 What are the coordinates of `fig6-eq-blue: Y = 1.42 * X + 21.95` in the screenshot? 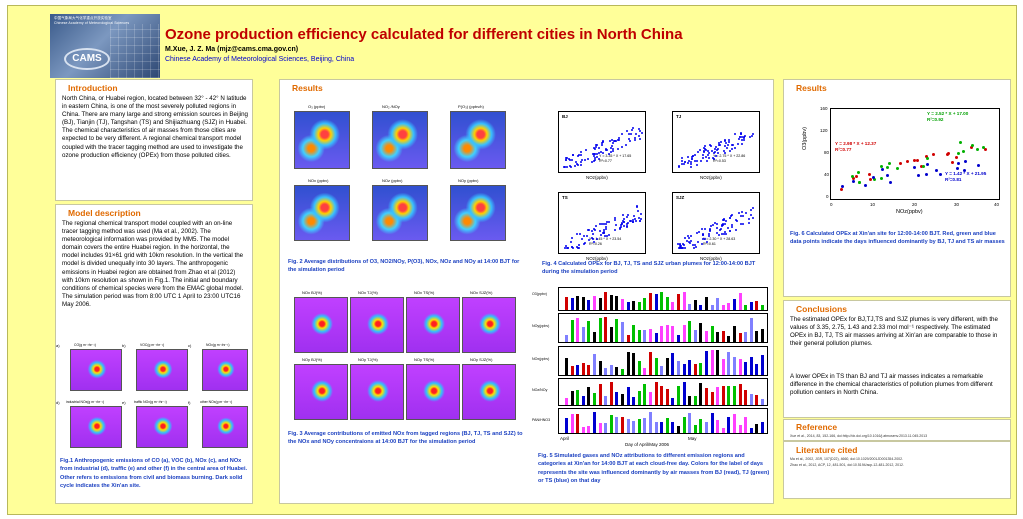 It's located at (966, 173).